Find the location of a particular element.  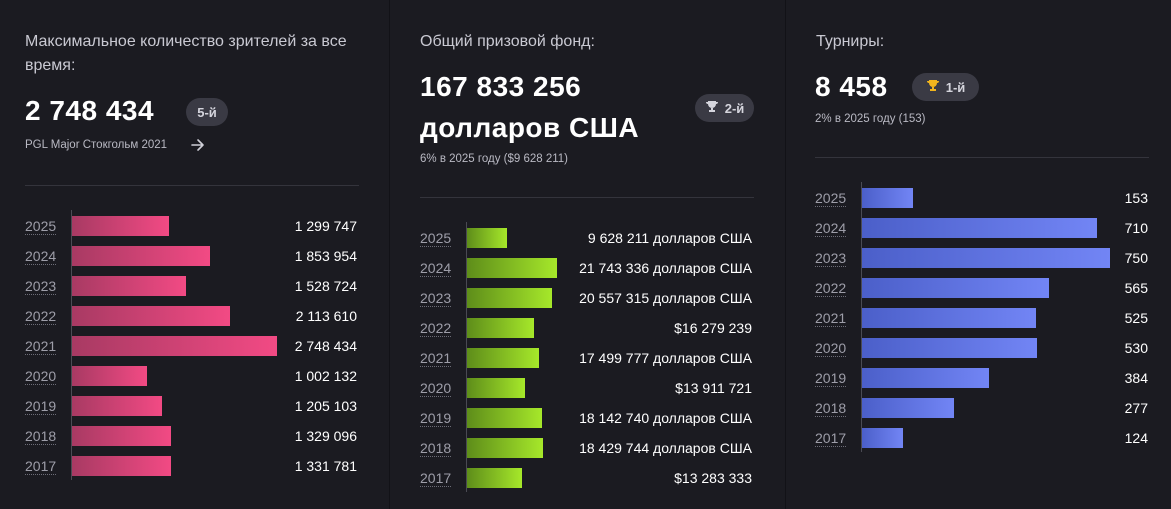

value-label: 1 329 096 is located at coordinates (325, 436).